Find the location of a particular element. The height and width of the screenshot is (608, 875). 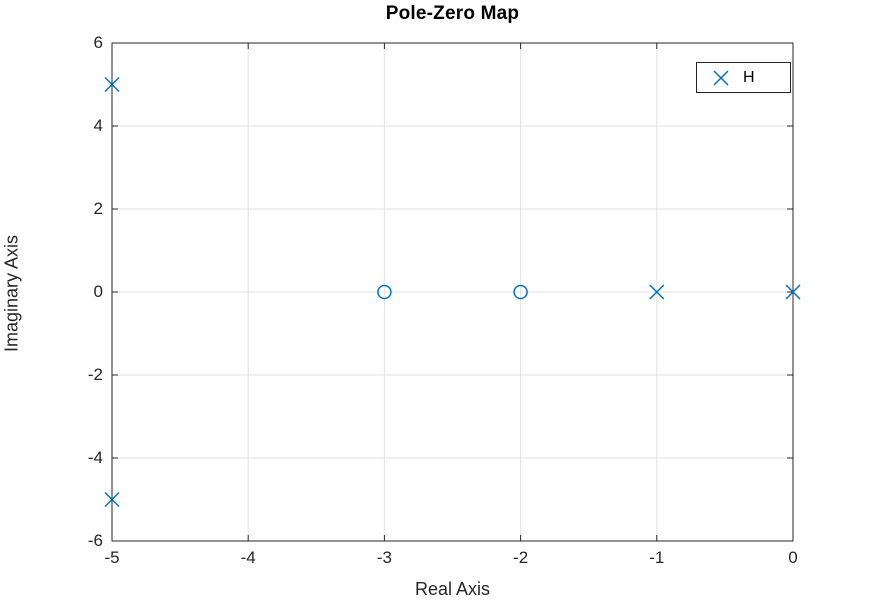

y-tick-label: -4 is located at coordinates (95, 457).